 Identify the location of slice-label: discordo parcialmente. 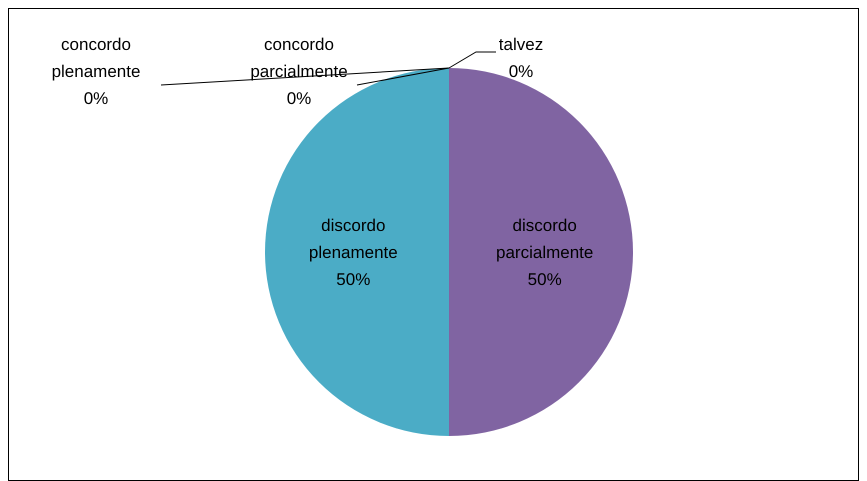
(545, 239).